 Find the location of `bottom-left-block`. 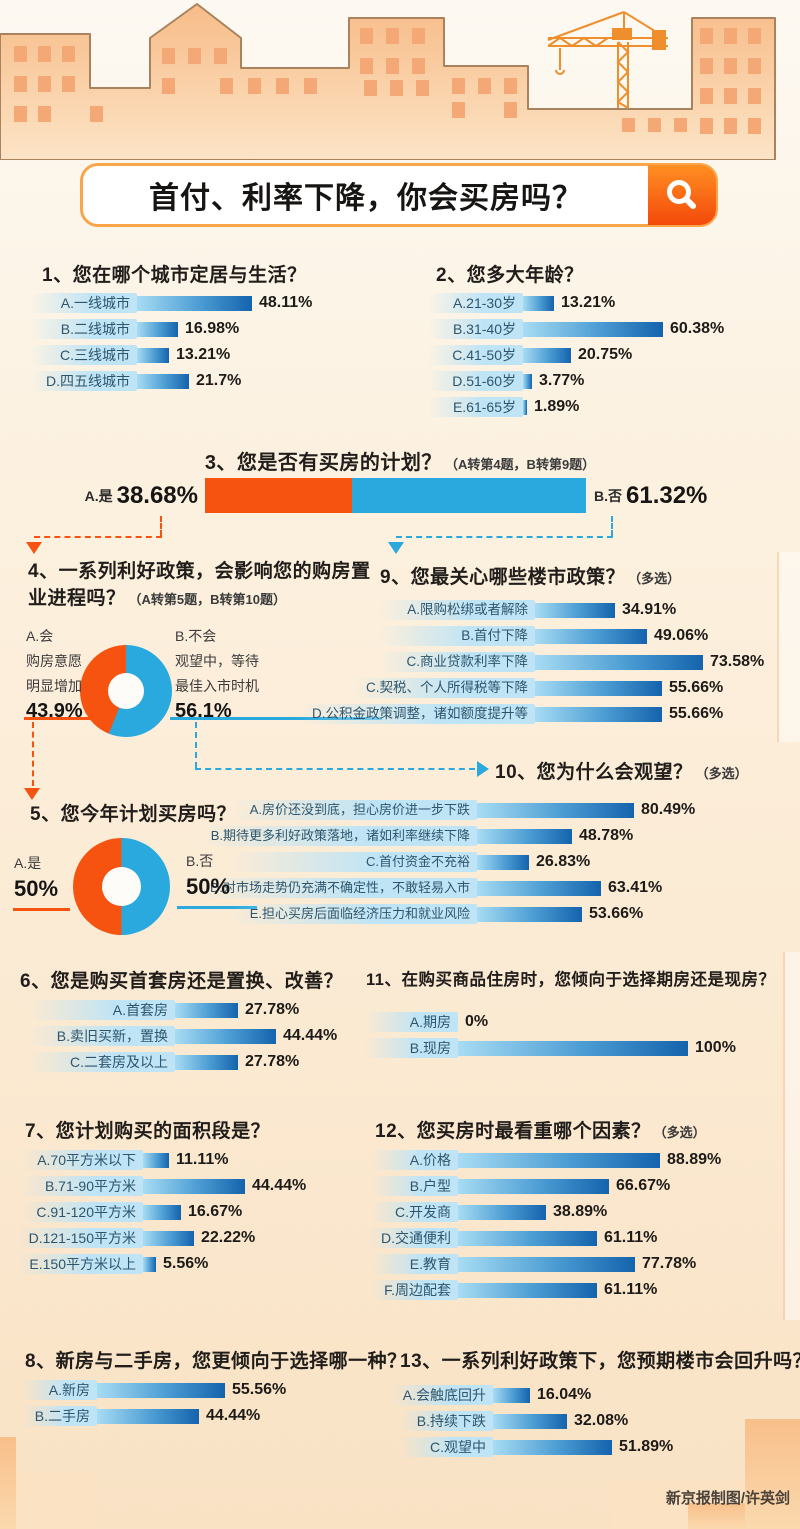

bottom-left-block is located at coordinates (8, 1483).